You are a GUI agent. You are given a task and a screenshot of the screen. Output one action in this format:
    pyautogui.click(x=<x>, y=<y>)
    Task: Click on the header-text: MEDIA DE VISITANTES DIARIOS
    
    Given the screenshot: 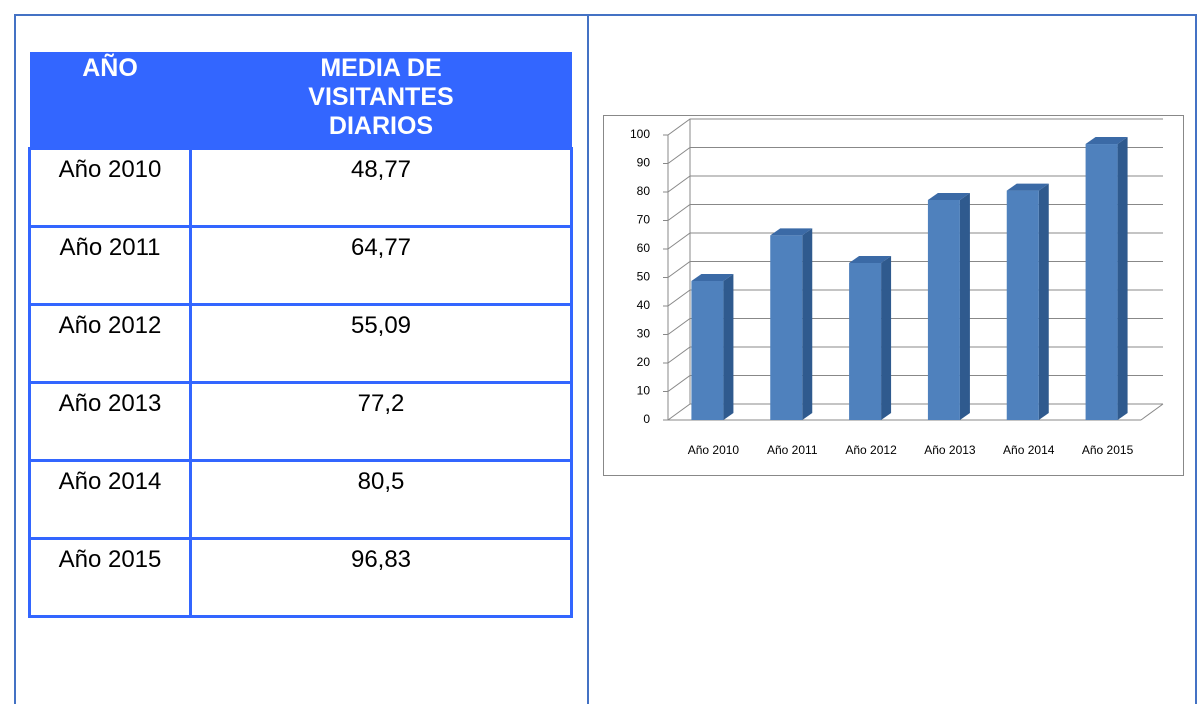 What is the action you would take?
    pyautogui.click(x=381, y=97)
    